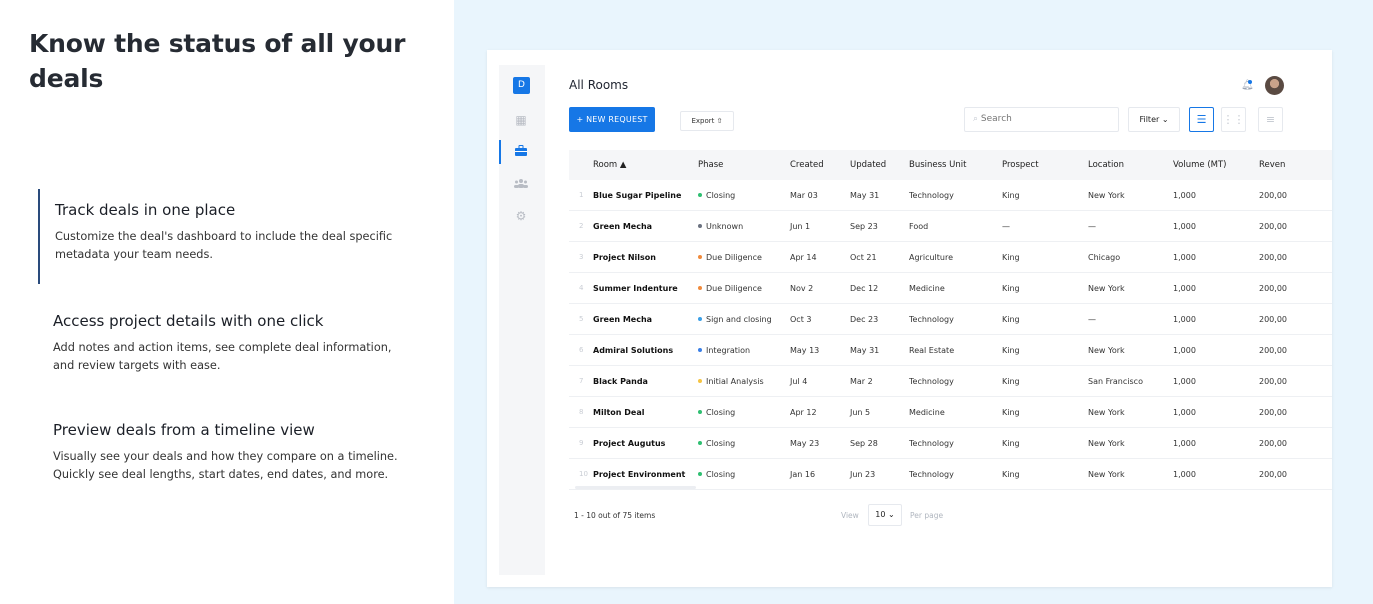 This screenshot has width=1373, height=604. Describe the element at coordinates (728, 350) in the screenshot. I see `phase-label: Integration` at that location.